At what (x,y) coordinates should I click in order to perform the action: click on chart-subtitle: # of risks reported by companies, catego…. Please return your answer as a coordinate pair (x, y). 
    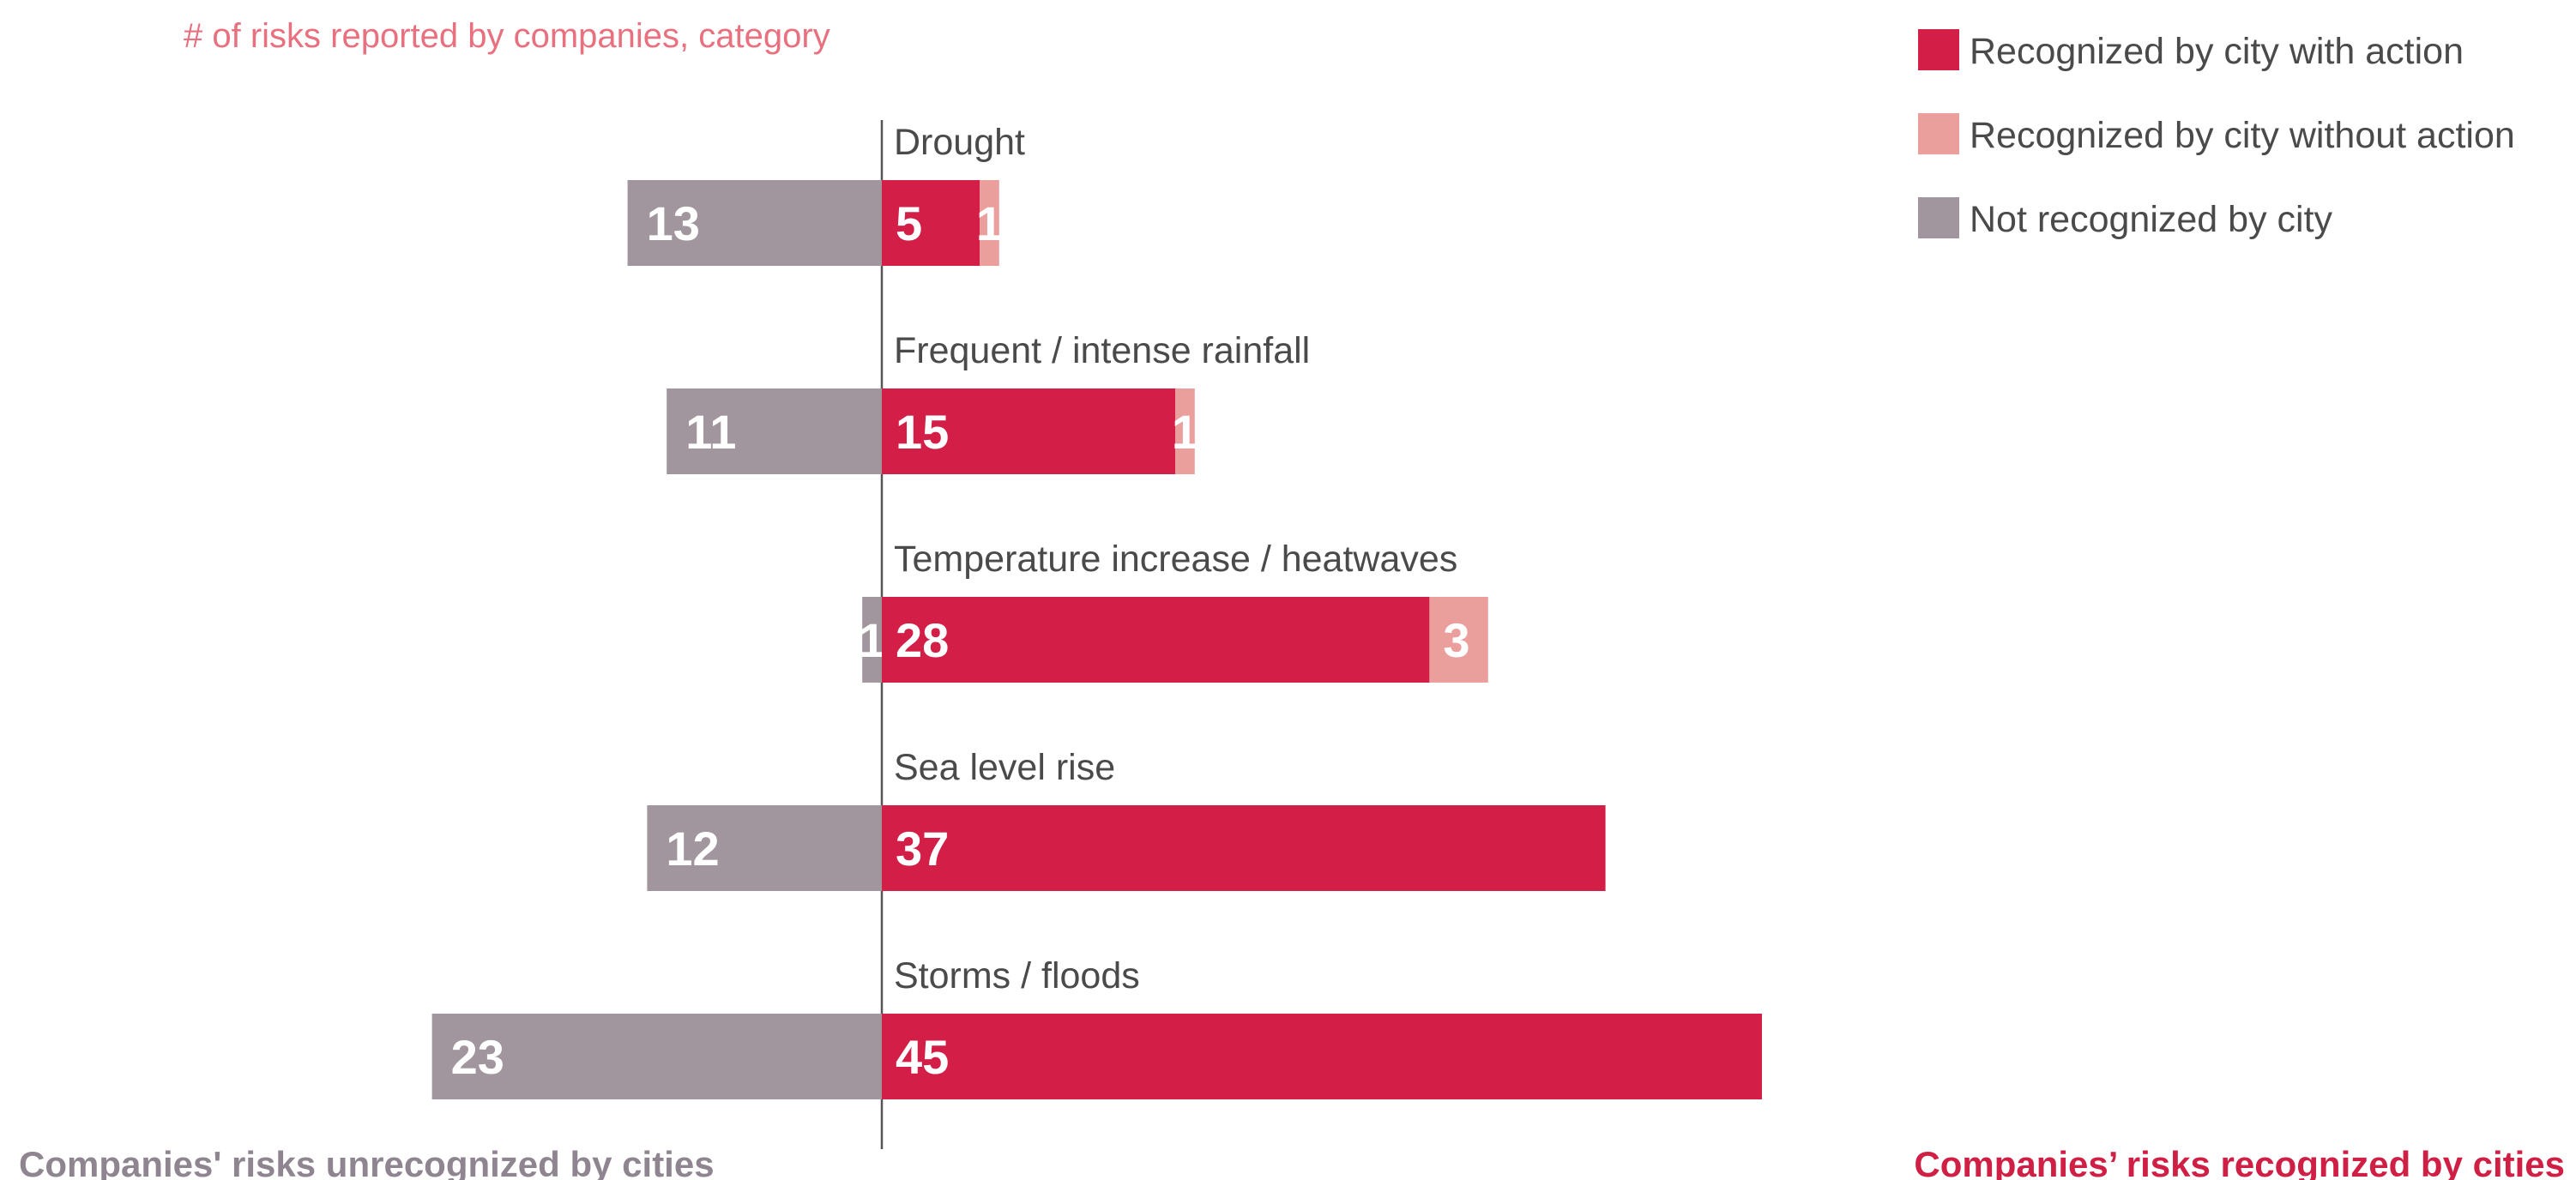
    Looking at the image, I should click on (507, 36).